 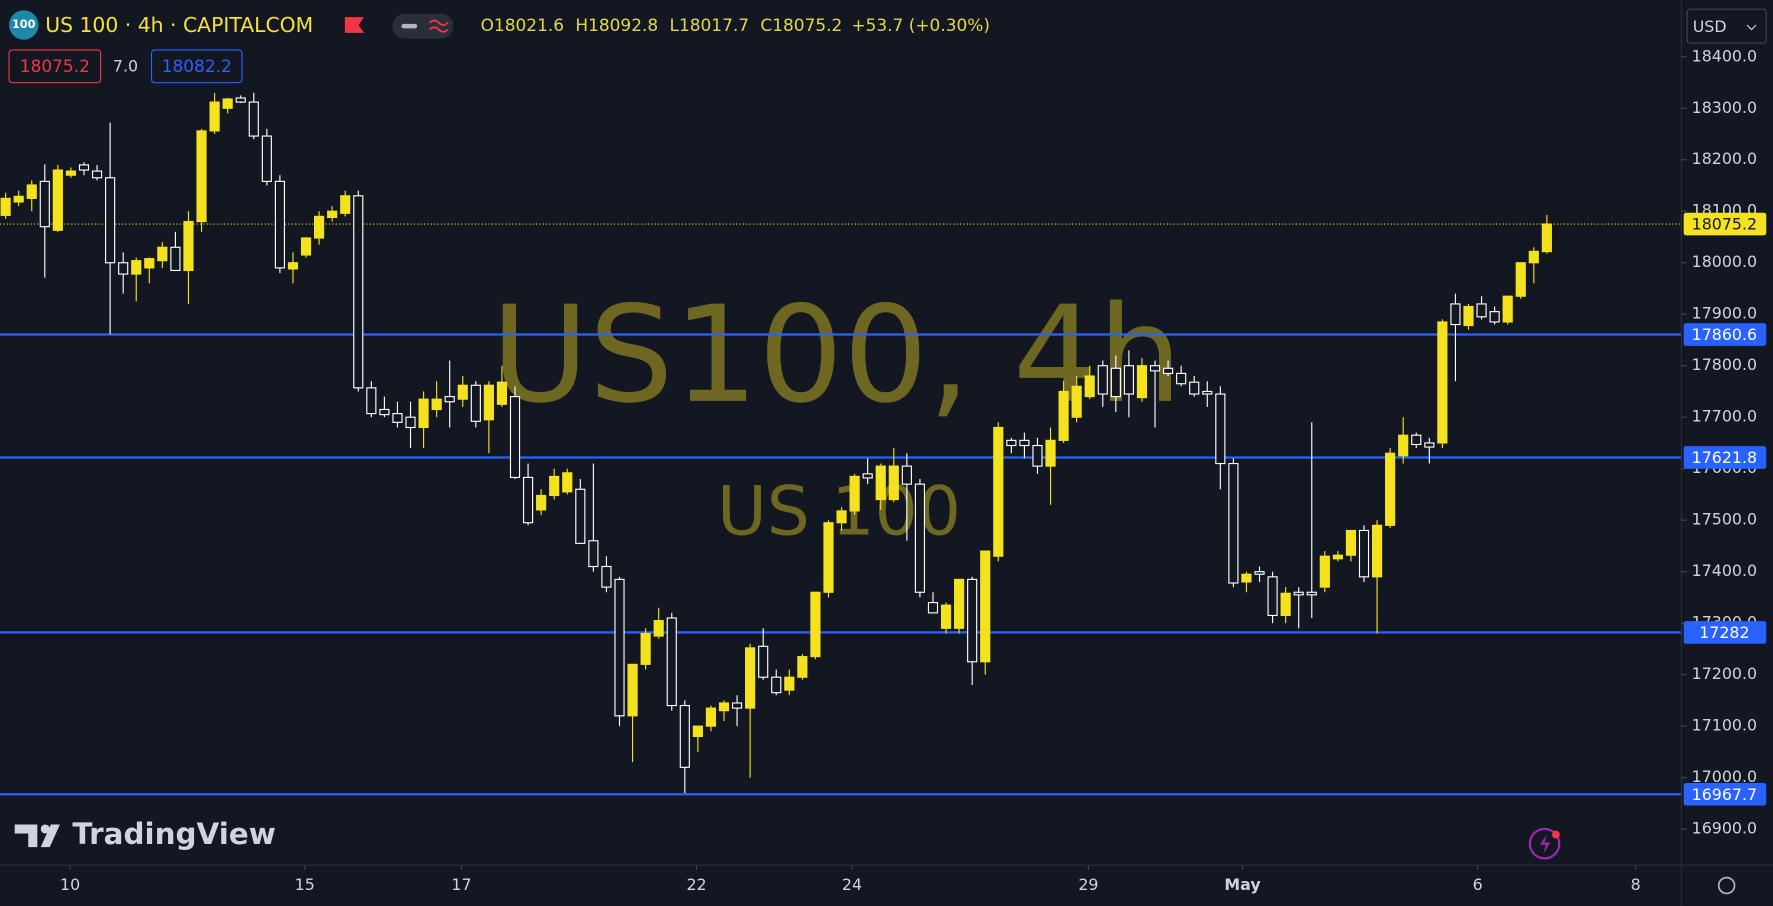 I want to click on symbol-badge, so click(x=24, y=25).